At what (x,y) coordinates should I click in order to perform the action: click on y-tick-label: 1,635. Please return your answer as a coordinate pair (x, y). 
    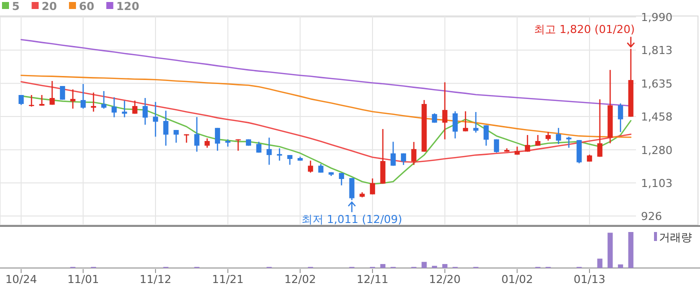
    Looking at the image, I should click on (656, 83).